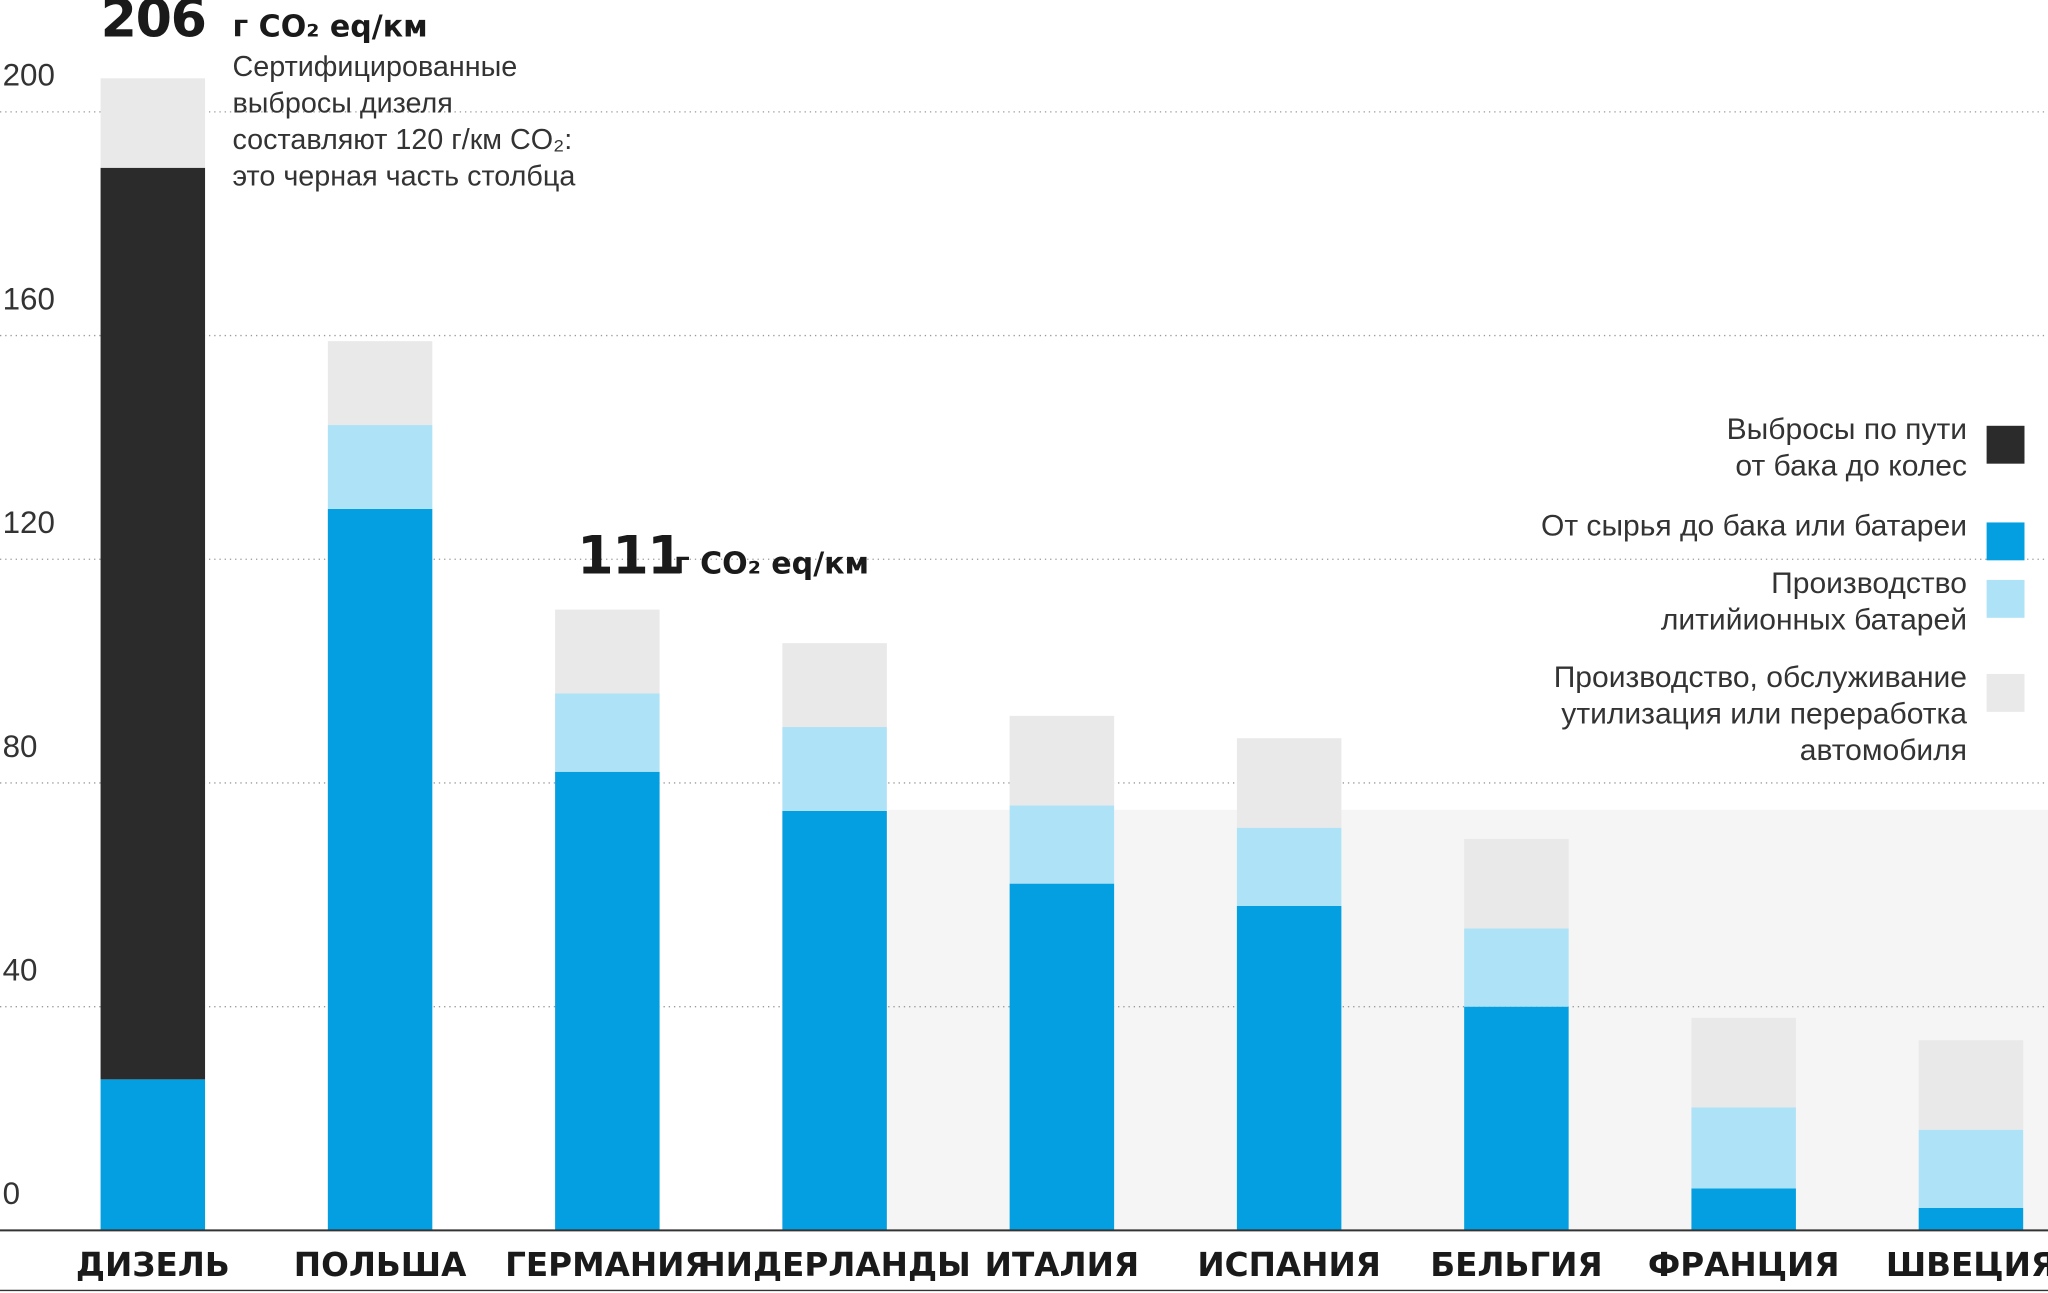 Image resolution: width=2048 pixels, height=1293 pixels. I want to click on y-tick-label: 120, so click(29, 522).